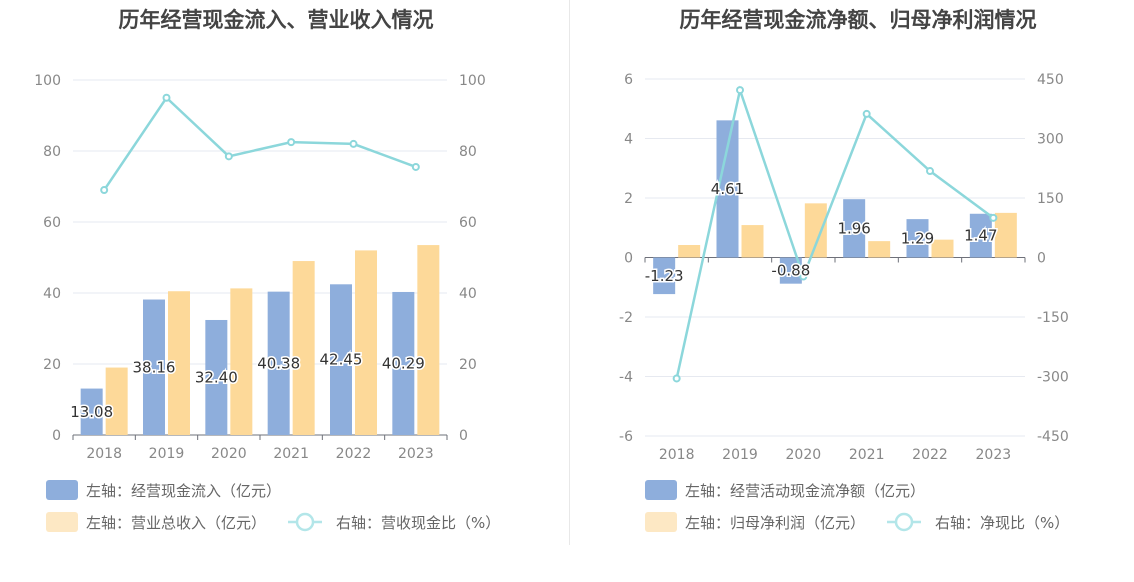  What do you see at coordinates (468, 294) in the screenshot?
I see `right-axis-tick: 40` at bounding box center [468, 294].